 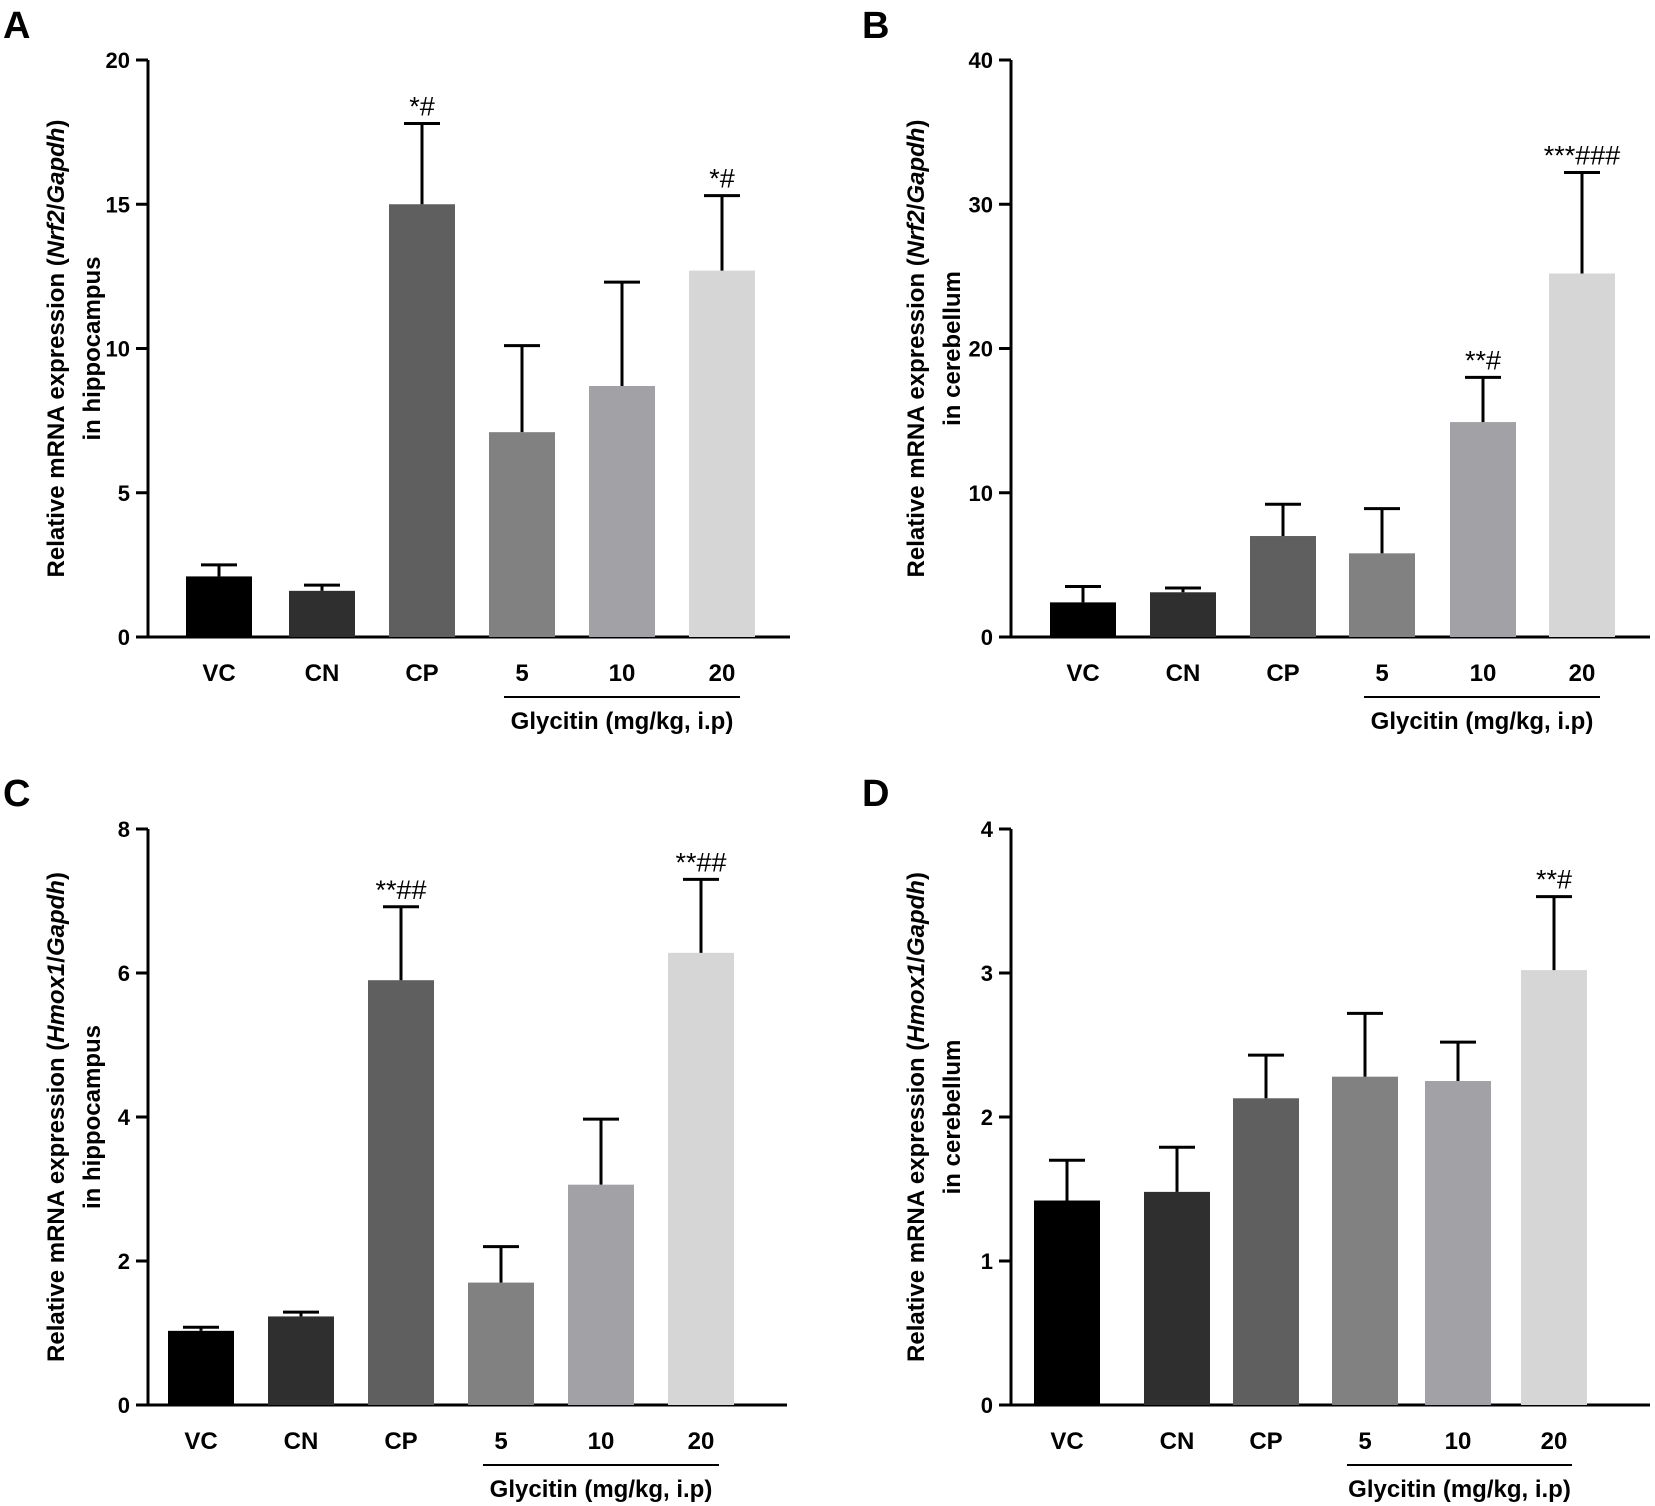 I want to click on y-tick-label: 8, so click(x=124, y=829).